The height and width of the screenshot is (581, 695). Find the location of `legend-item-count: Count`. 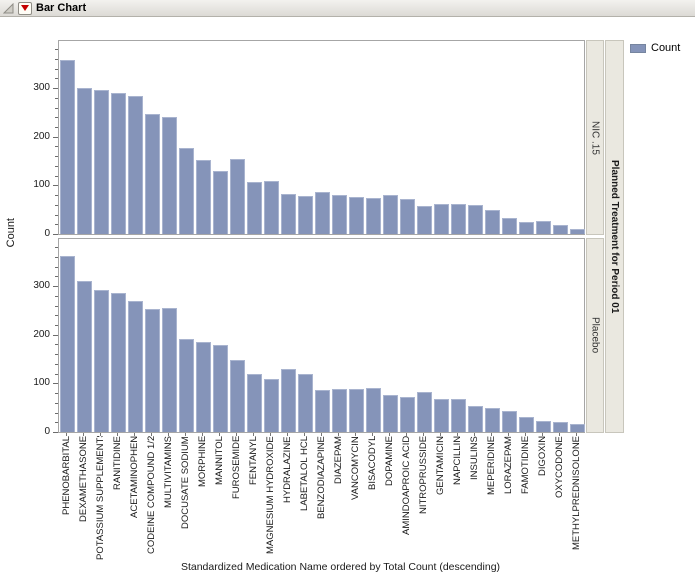

legend-item-count: Count is located at coordinates (655, 48).